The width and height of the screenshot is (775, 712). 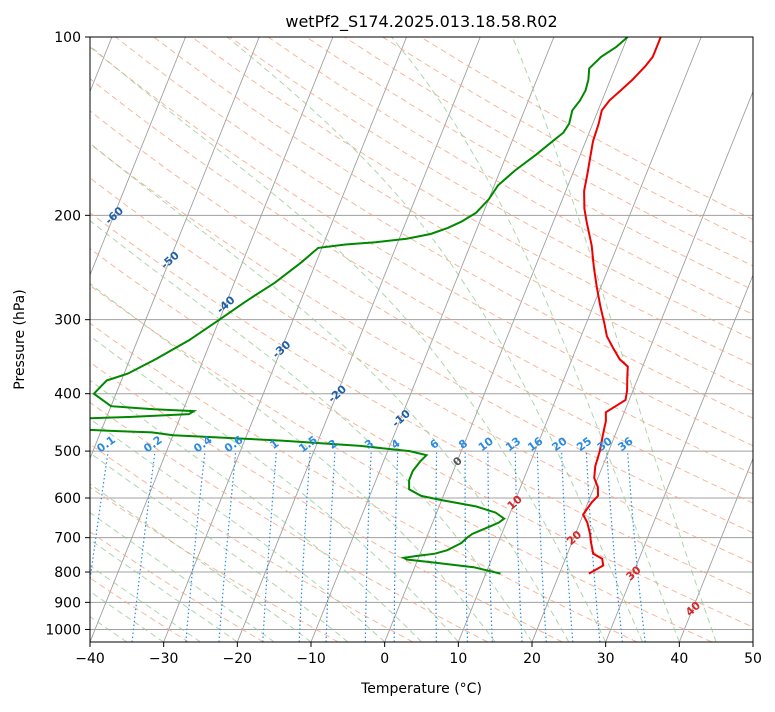 I want to click on adiabat-label: -10, so click(x=401, y=418).